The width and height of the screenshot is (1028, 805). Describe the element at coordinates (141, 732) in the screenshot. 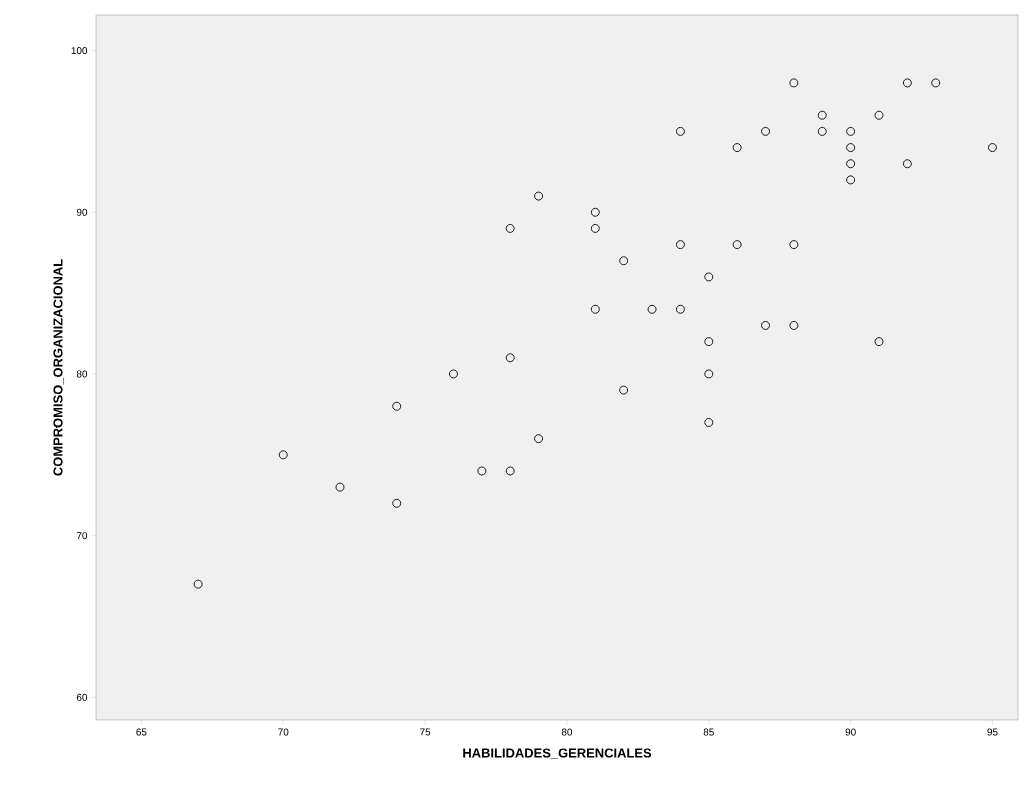

I see `x-tick-label: 65` at that location.